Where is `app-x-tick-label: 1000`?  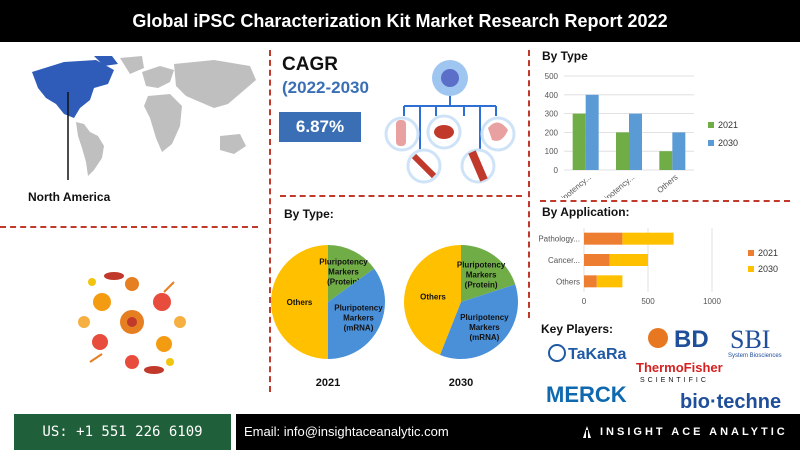
app-x-tick-label: 1000 is located at coordinates (712, 301).